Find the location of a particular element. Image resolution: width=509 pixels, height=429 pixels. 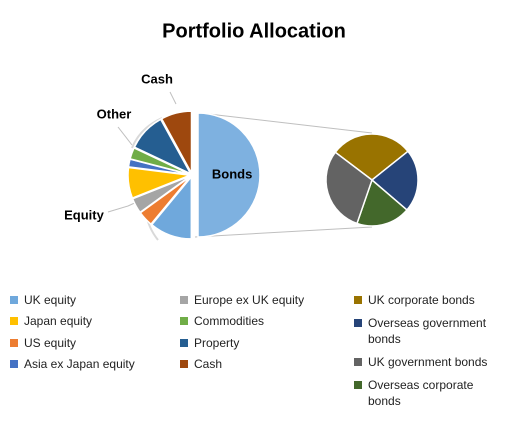

legend-item: US equity is located at coordinates (90, 343).